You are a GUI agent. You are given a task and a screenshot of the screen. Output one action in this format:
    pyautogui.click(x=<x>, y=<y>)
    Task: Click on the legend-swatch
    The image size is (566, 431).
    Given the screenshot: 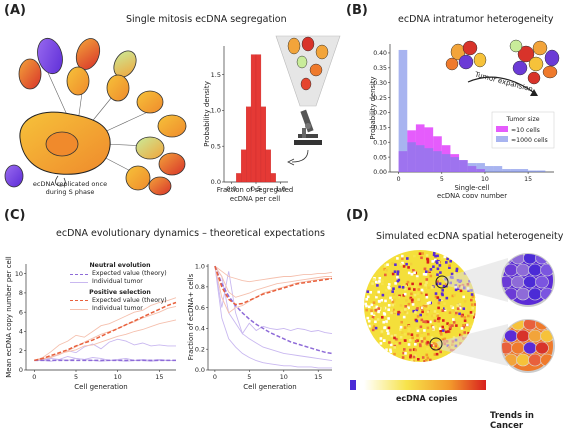 What is the action you would take?
    pyautogui.click(x=502, y=129)
    